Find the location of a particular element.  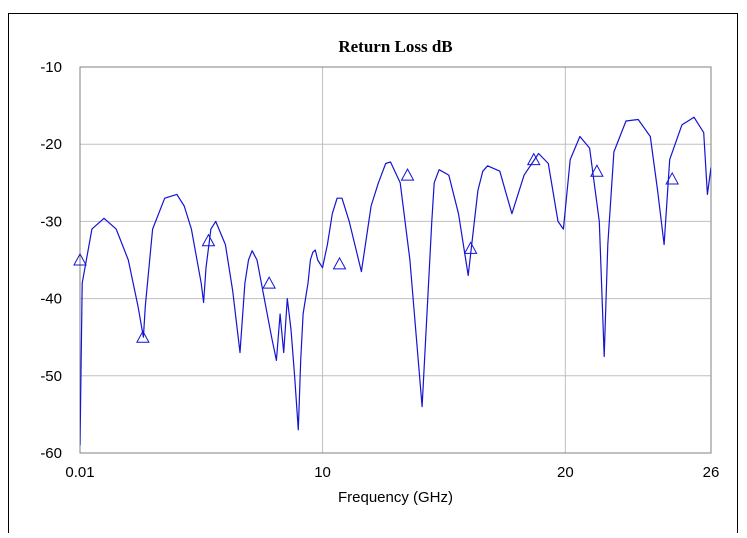

y-tick-label: -20 is located at coordinates (51, 144).